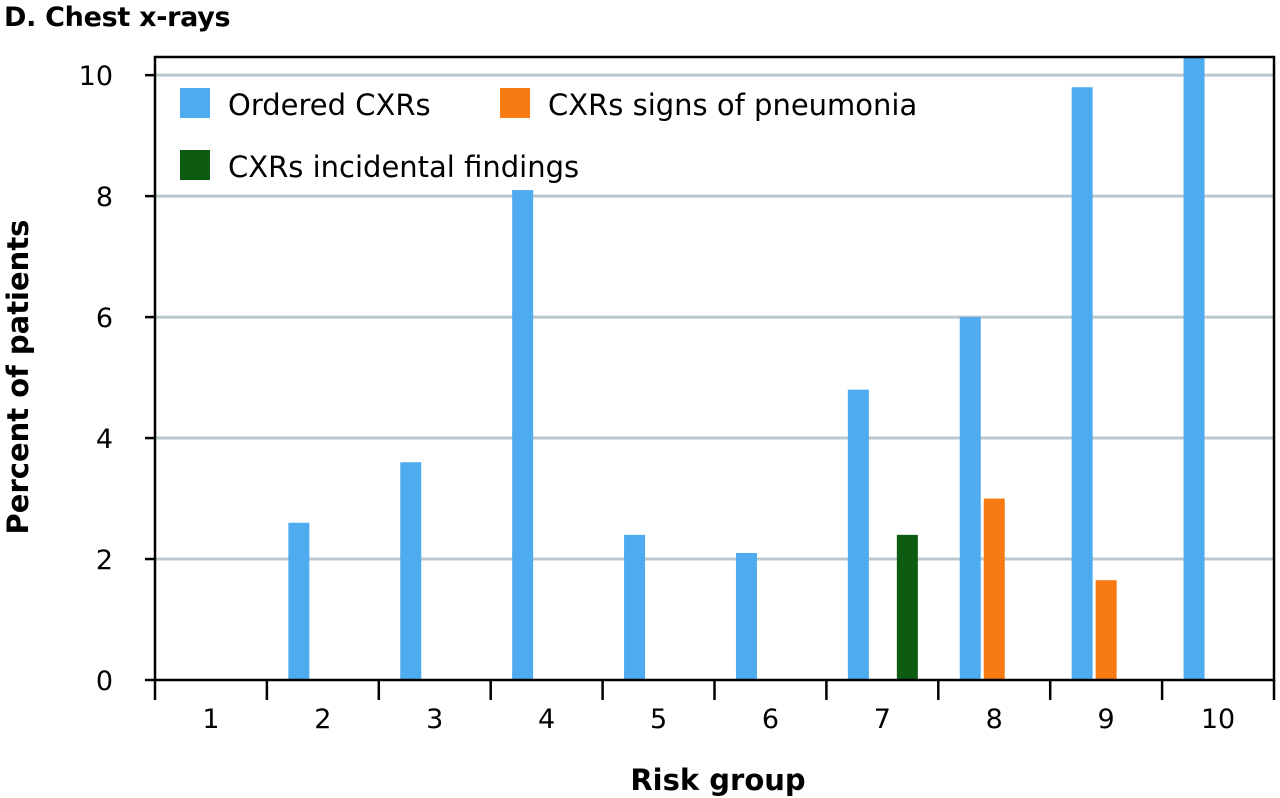  What do you see at coordinates (329, 105) in the screenshot?
I see `legend-label-ordered-cxrs: Ordered CXRs` at bounding box center [329, 105].